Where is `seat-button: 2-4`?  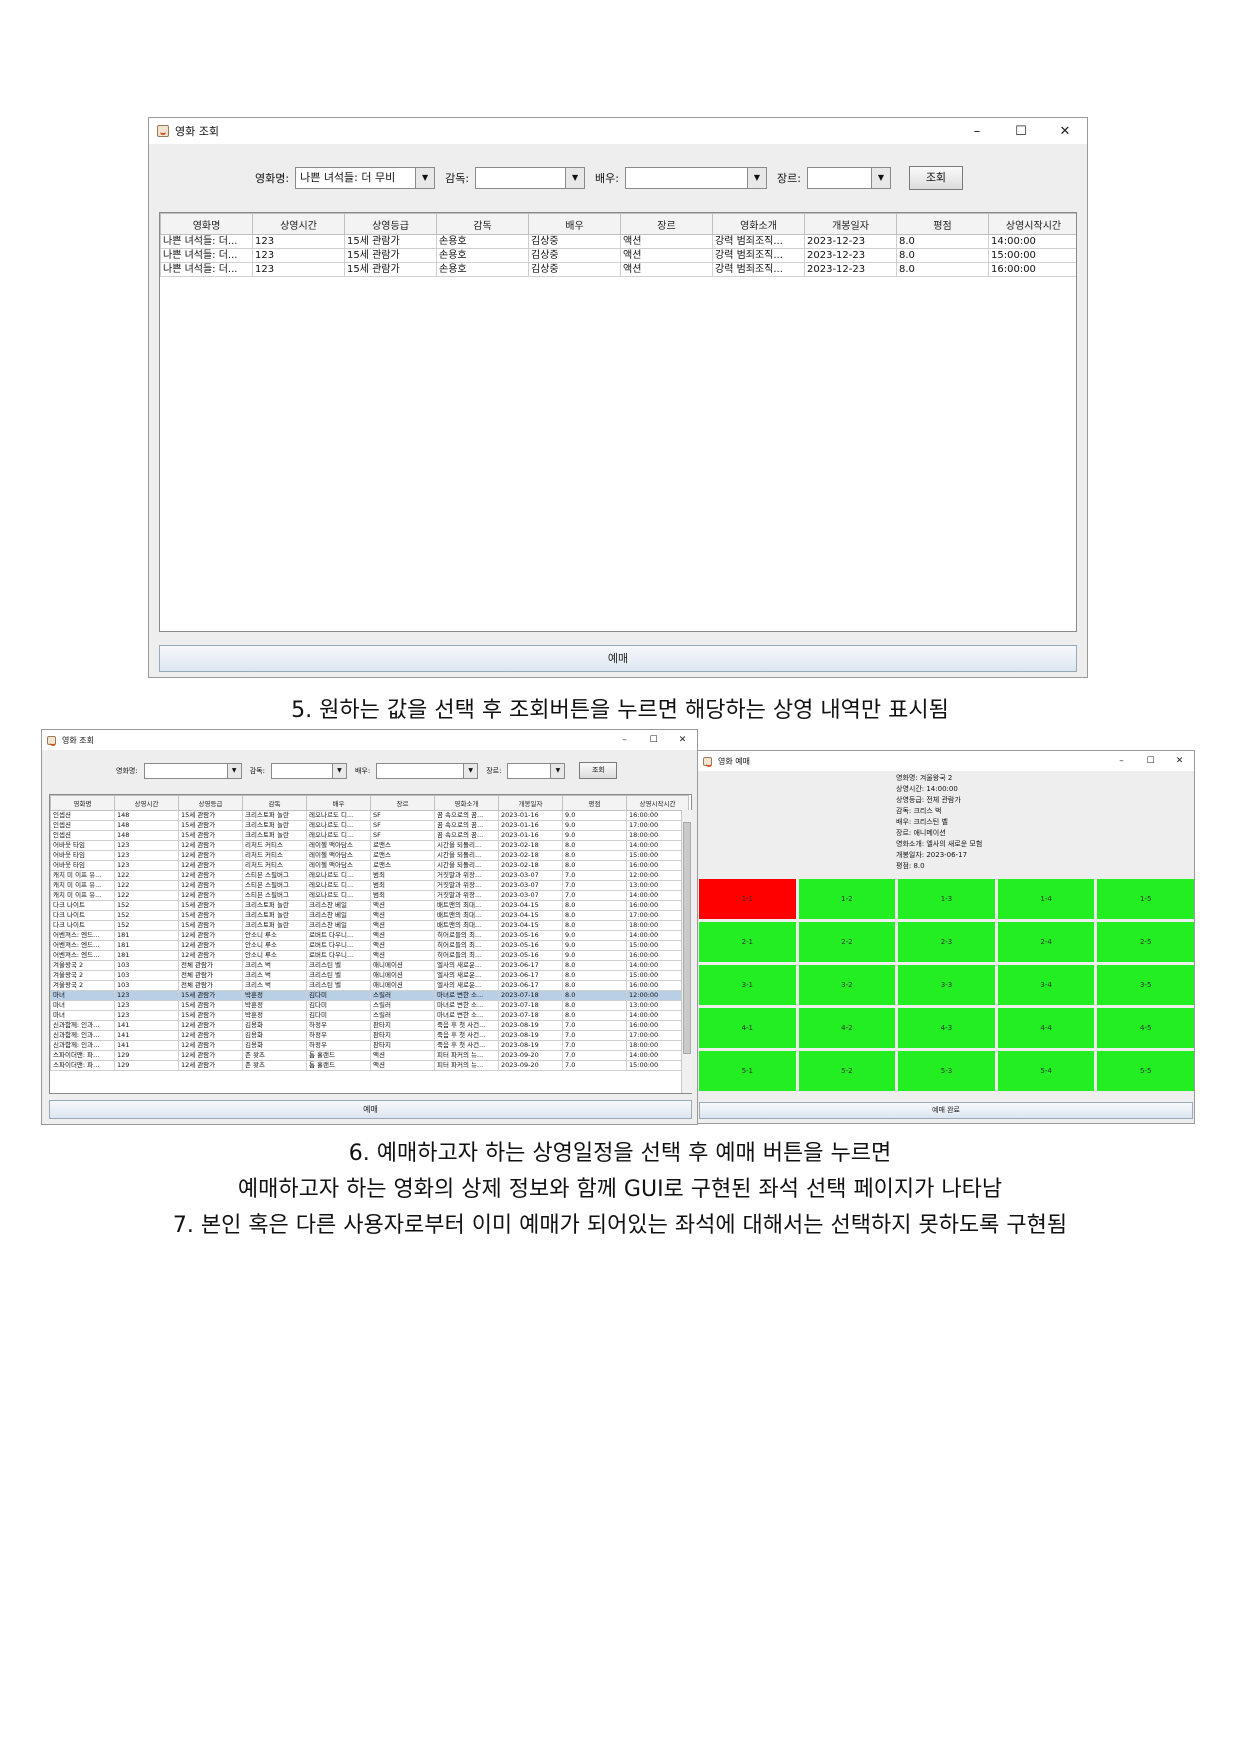 seat-button: 2-4 is located at coordinates (1046, 942).